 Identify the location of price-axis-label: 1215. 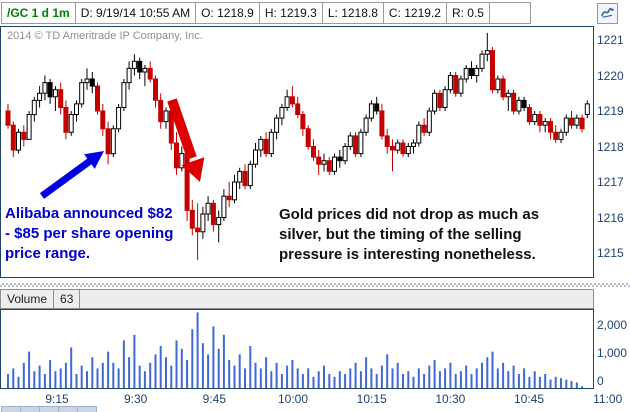
(610, 253).